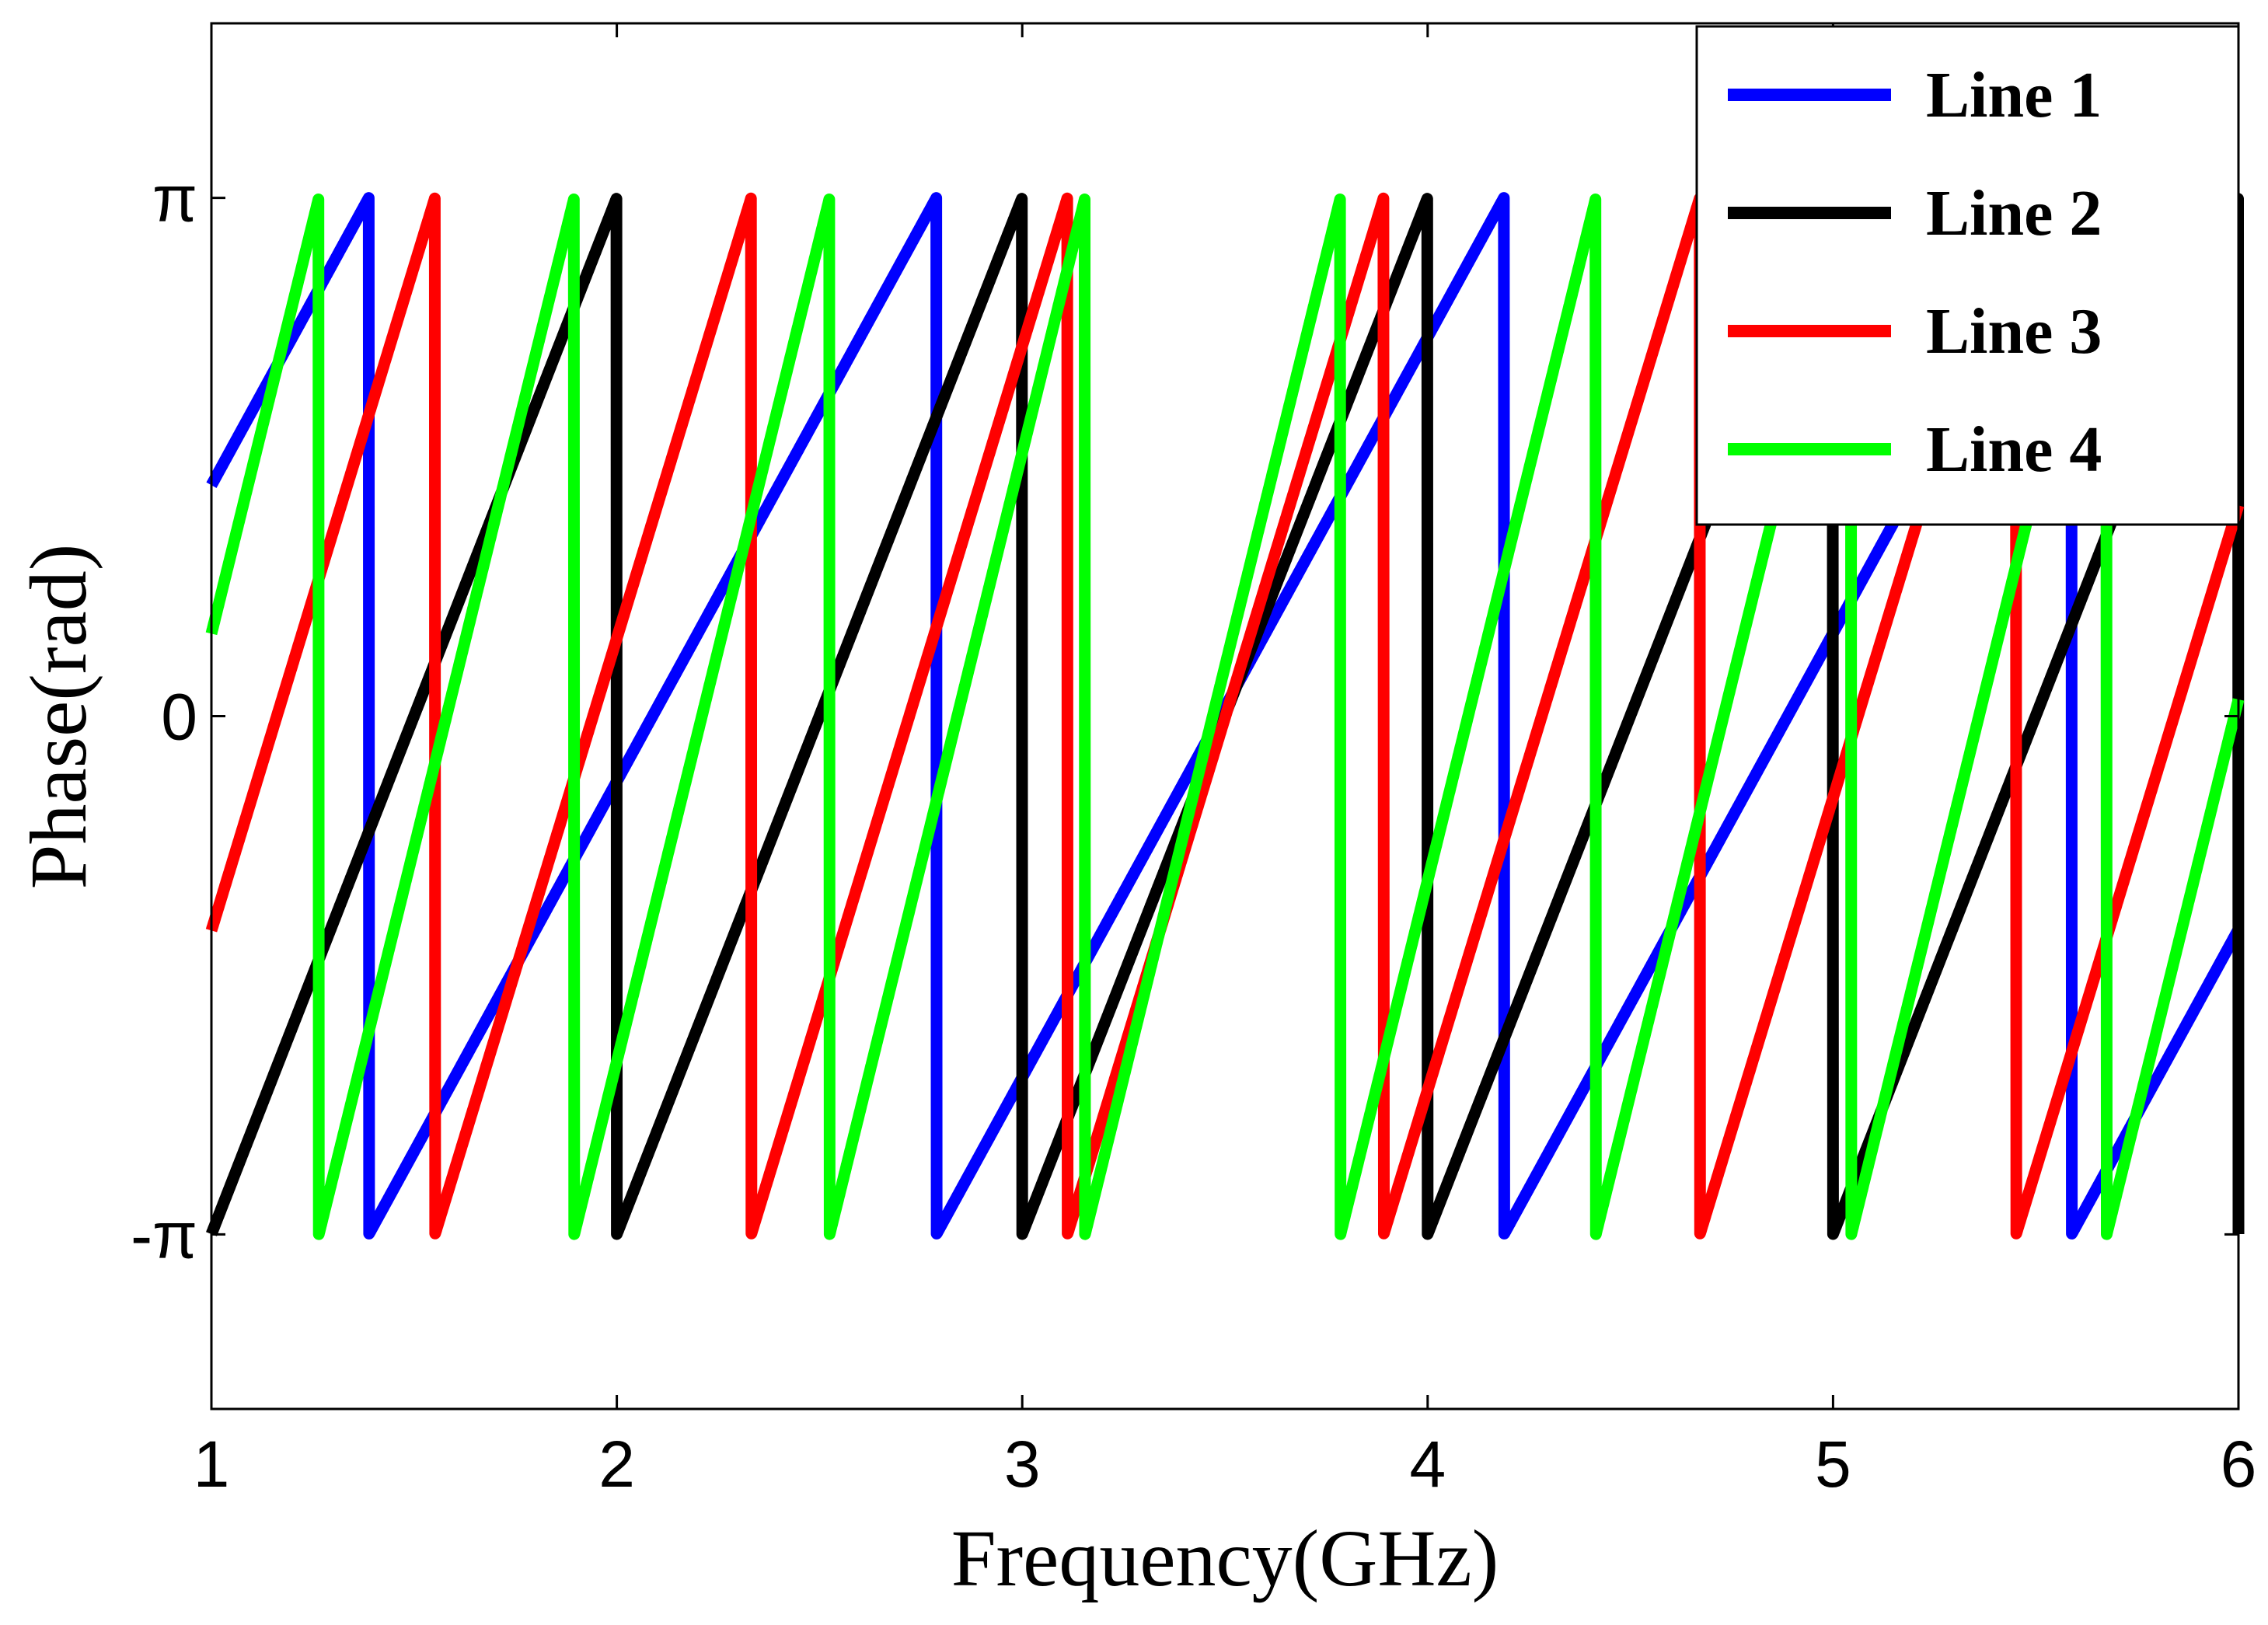 The width and height of the screenshot is (2268, 1625). What do you see at coordinates (2014, 95) in the screenshot?
I see `legend-label: Line 1` at bounding box center [2014, 95].